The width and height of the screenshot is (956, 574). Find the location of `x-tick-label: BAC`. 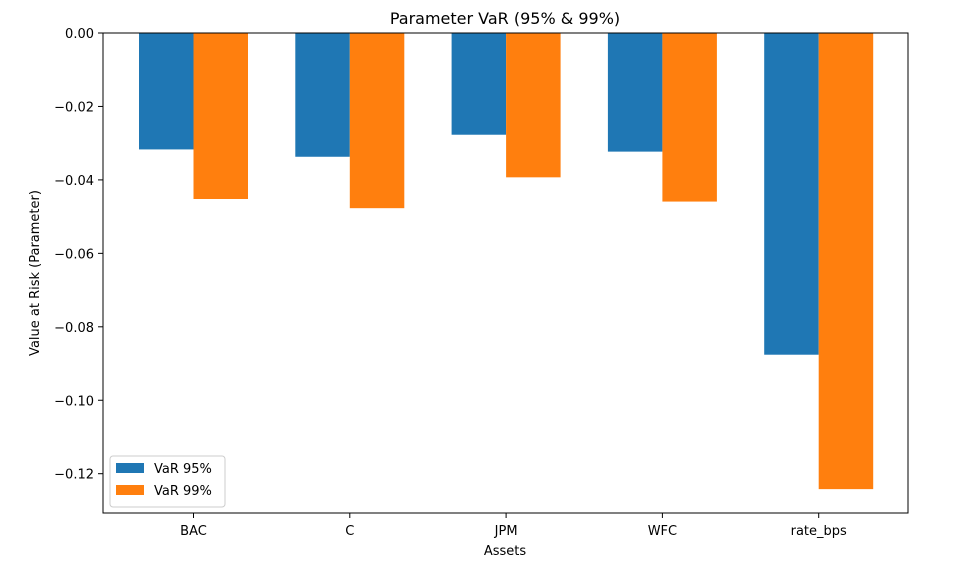

x-tick-label: BAC is located at coordinates (193, 531).